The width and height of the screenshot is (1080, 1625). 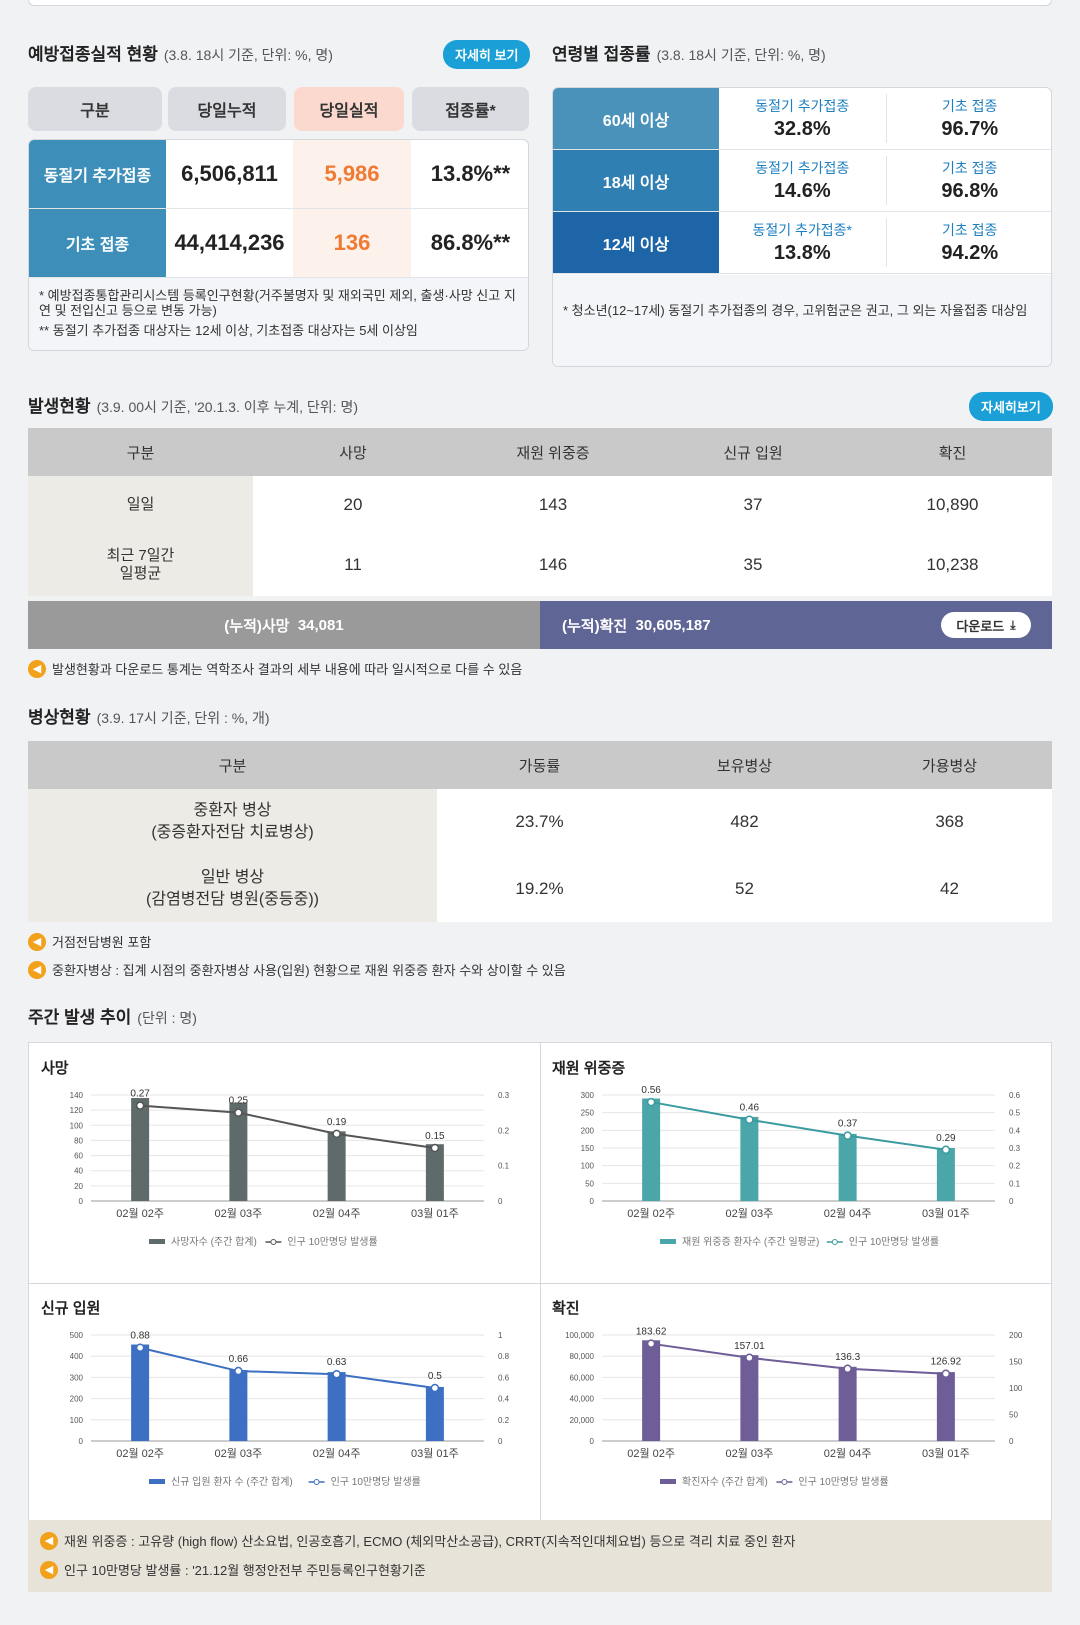 I want to click on age-primary-value: 96.8%, so click(x=970, y=191).